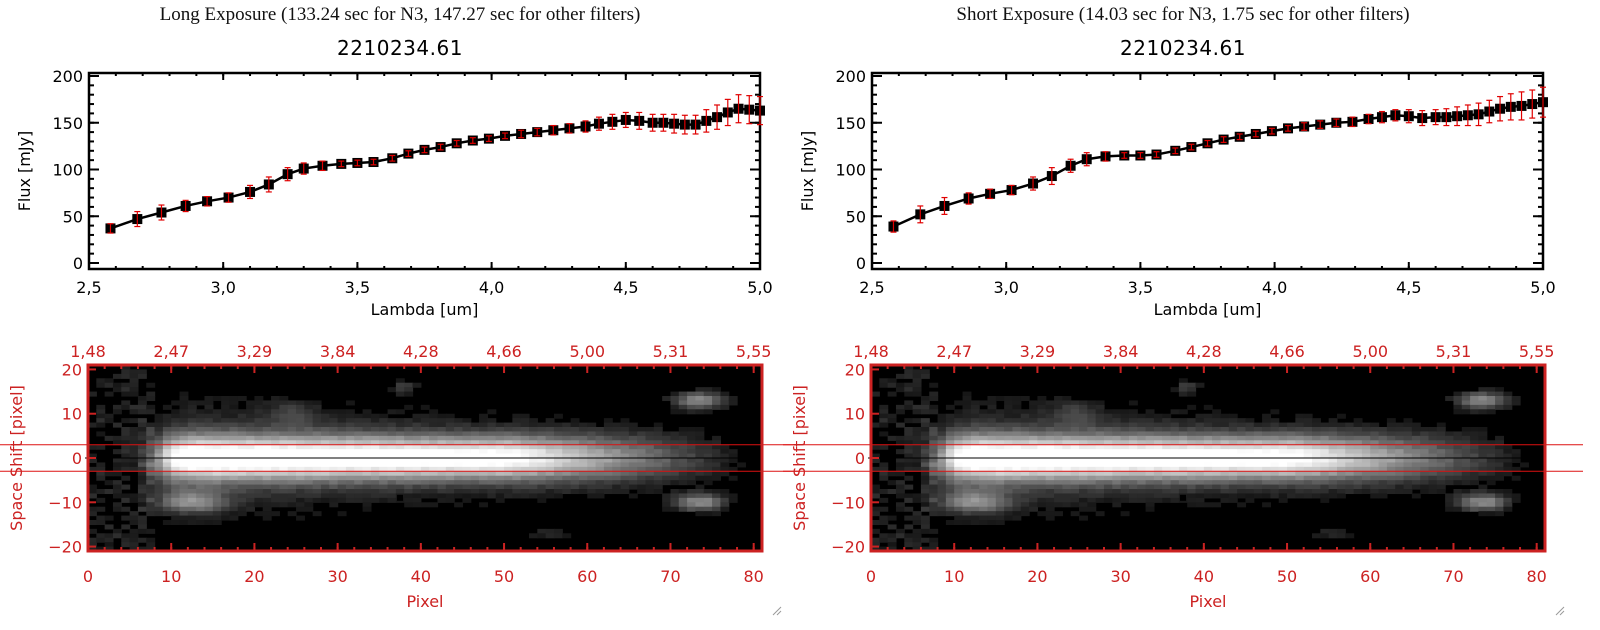  Describe the element at coordinates (1208, 309) in the screenshot. I see `x-axis-label: Lambda [um]` at that location.